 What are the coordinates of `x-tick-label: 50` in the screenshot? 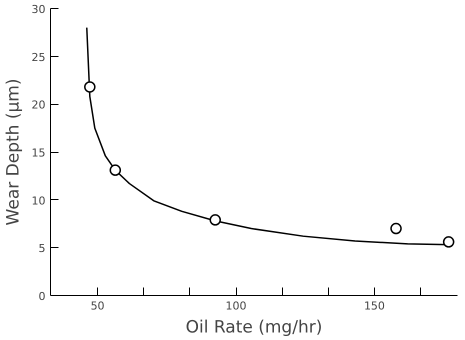 It's located at (97, 306).